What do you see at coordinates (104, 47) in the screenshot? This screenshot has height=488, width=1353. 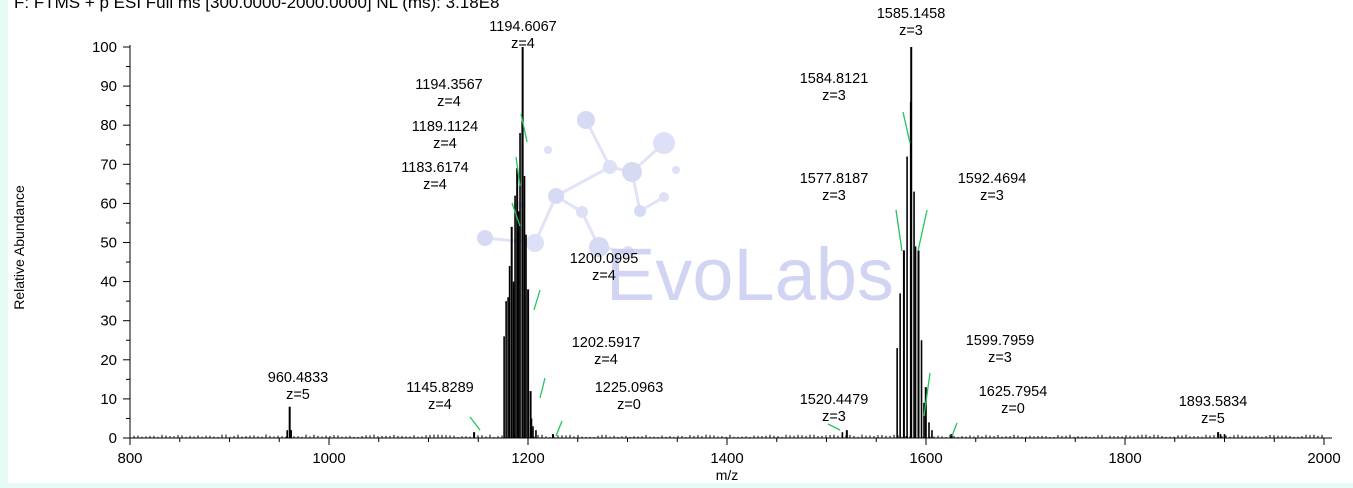 I see `y-tick-label: 100` at bounding box center [104, 47].